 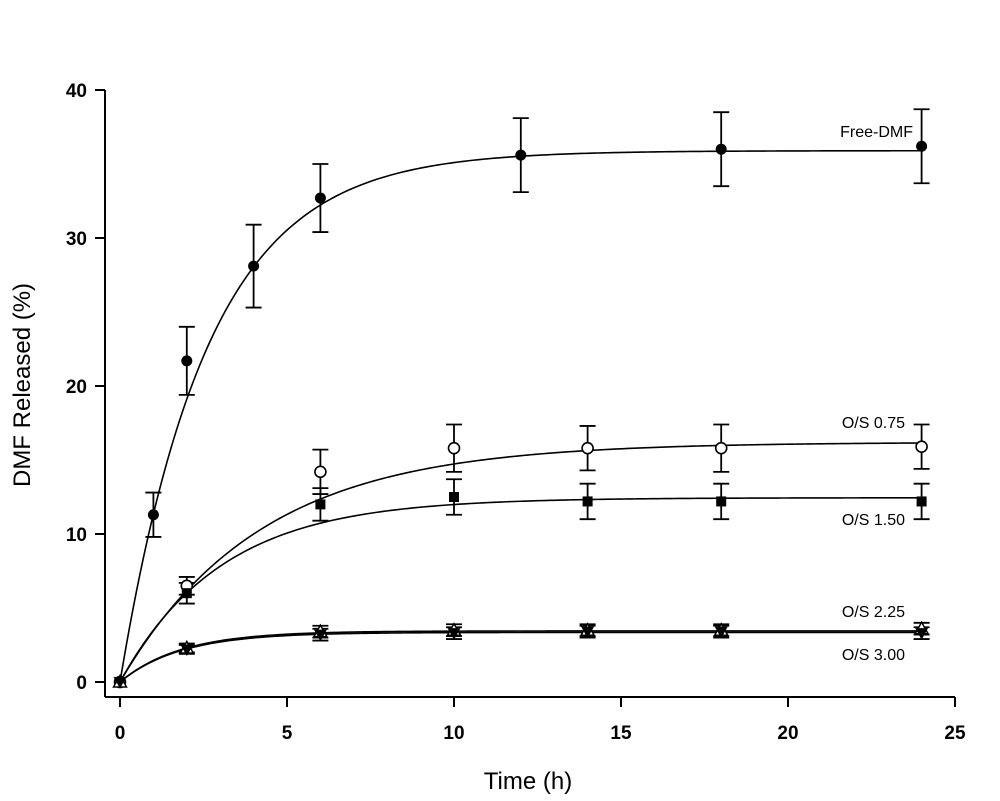 I want to click on series-label-o-s-2-25: O/S 2.25, so click(x=873, y=612).